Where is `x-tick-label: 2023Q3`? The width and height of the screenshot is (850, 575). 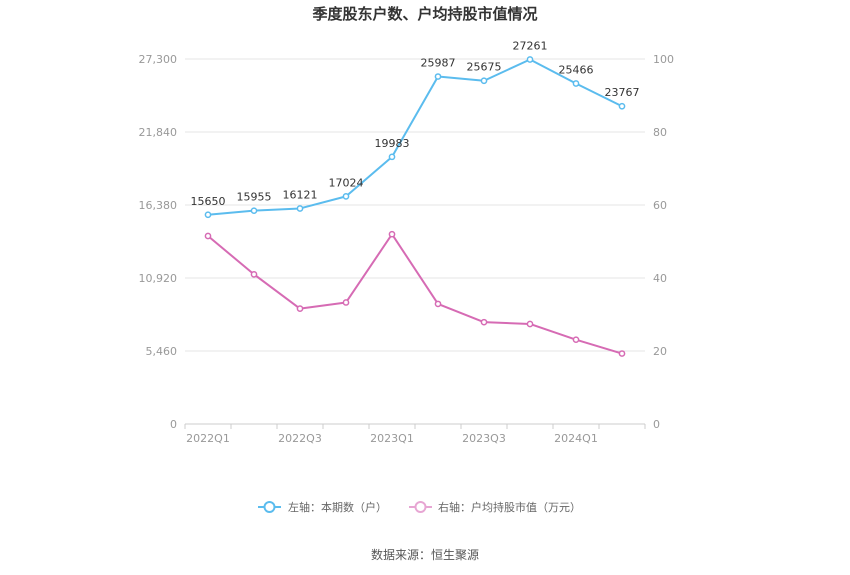
x-tick-label: 2023Q3 is located at coordinates (484, 438).